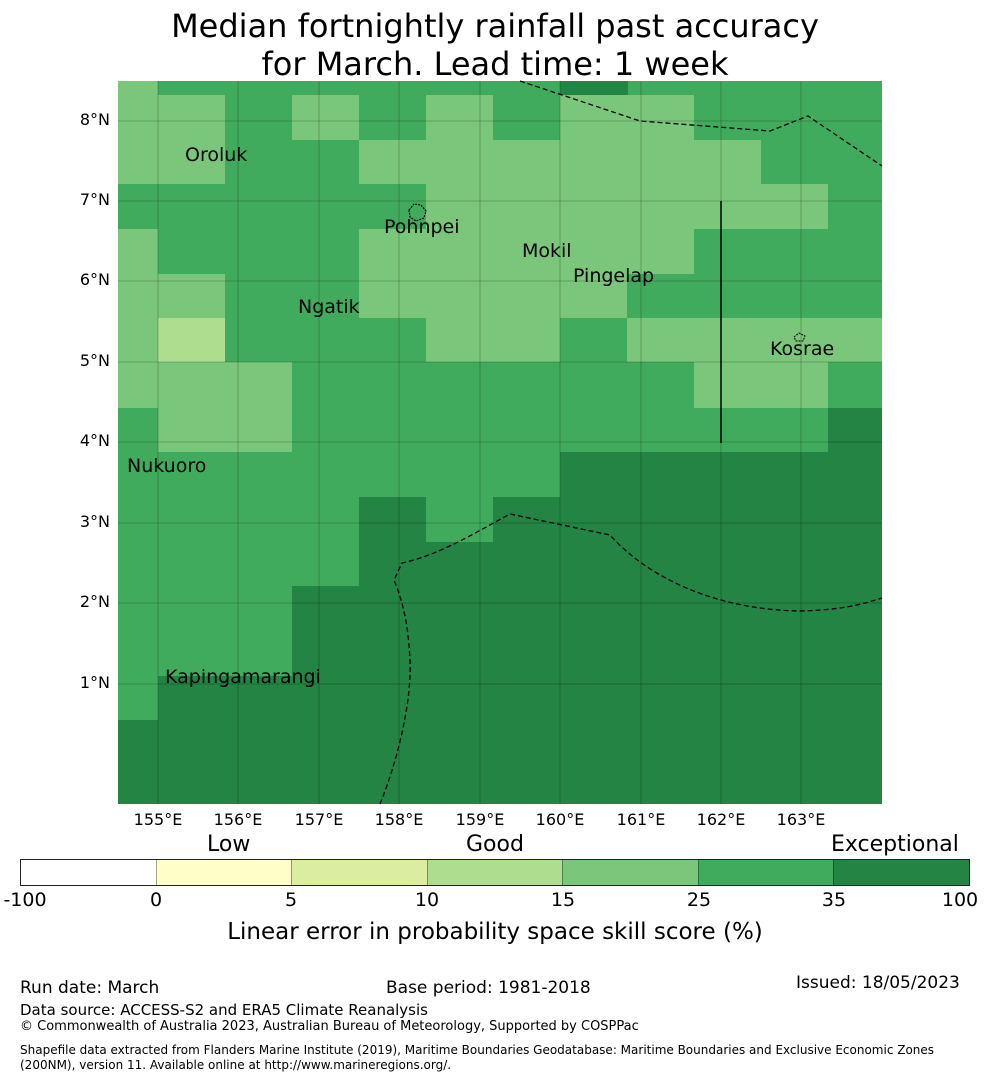 The image size is (990, 1080). What do you see at coordinates (701, 123) in the screenshot?
I see `eez-boundary-north` at bounding box center [701, 123].